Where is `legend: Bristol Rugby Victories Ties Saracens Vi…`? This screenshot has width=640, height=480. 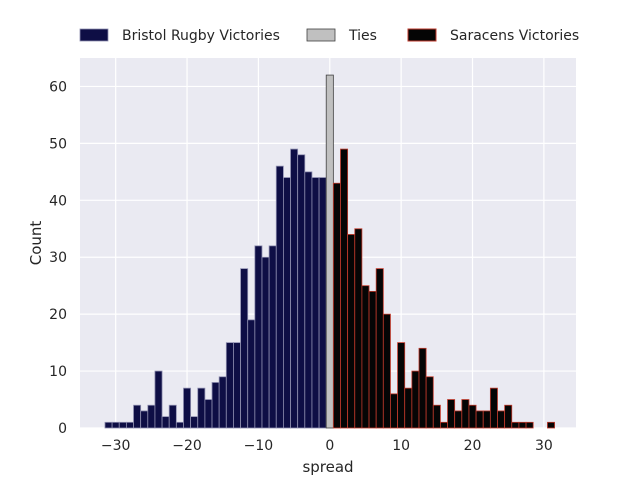 legend: Bristol Rugby Victories Ties Saracens Vi… is located at coordinates (329, 36).